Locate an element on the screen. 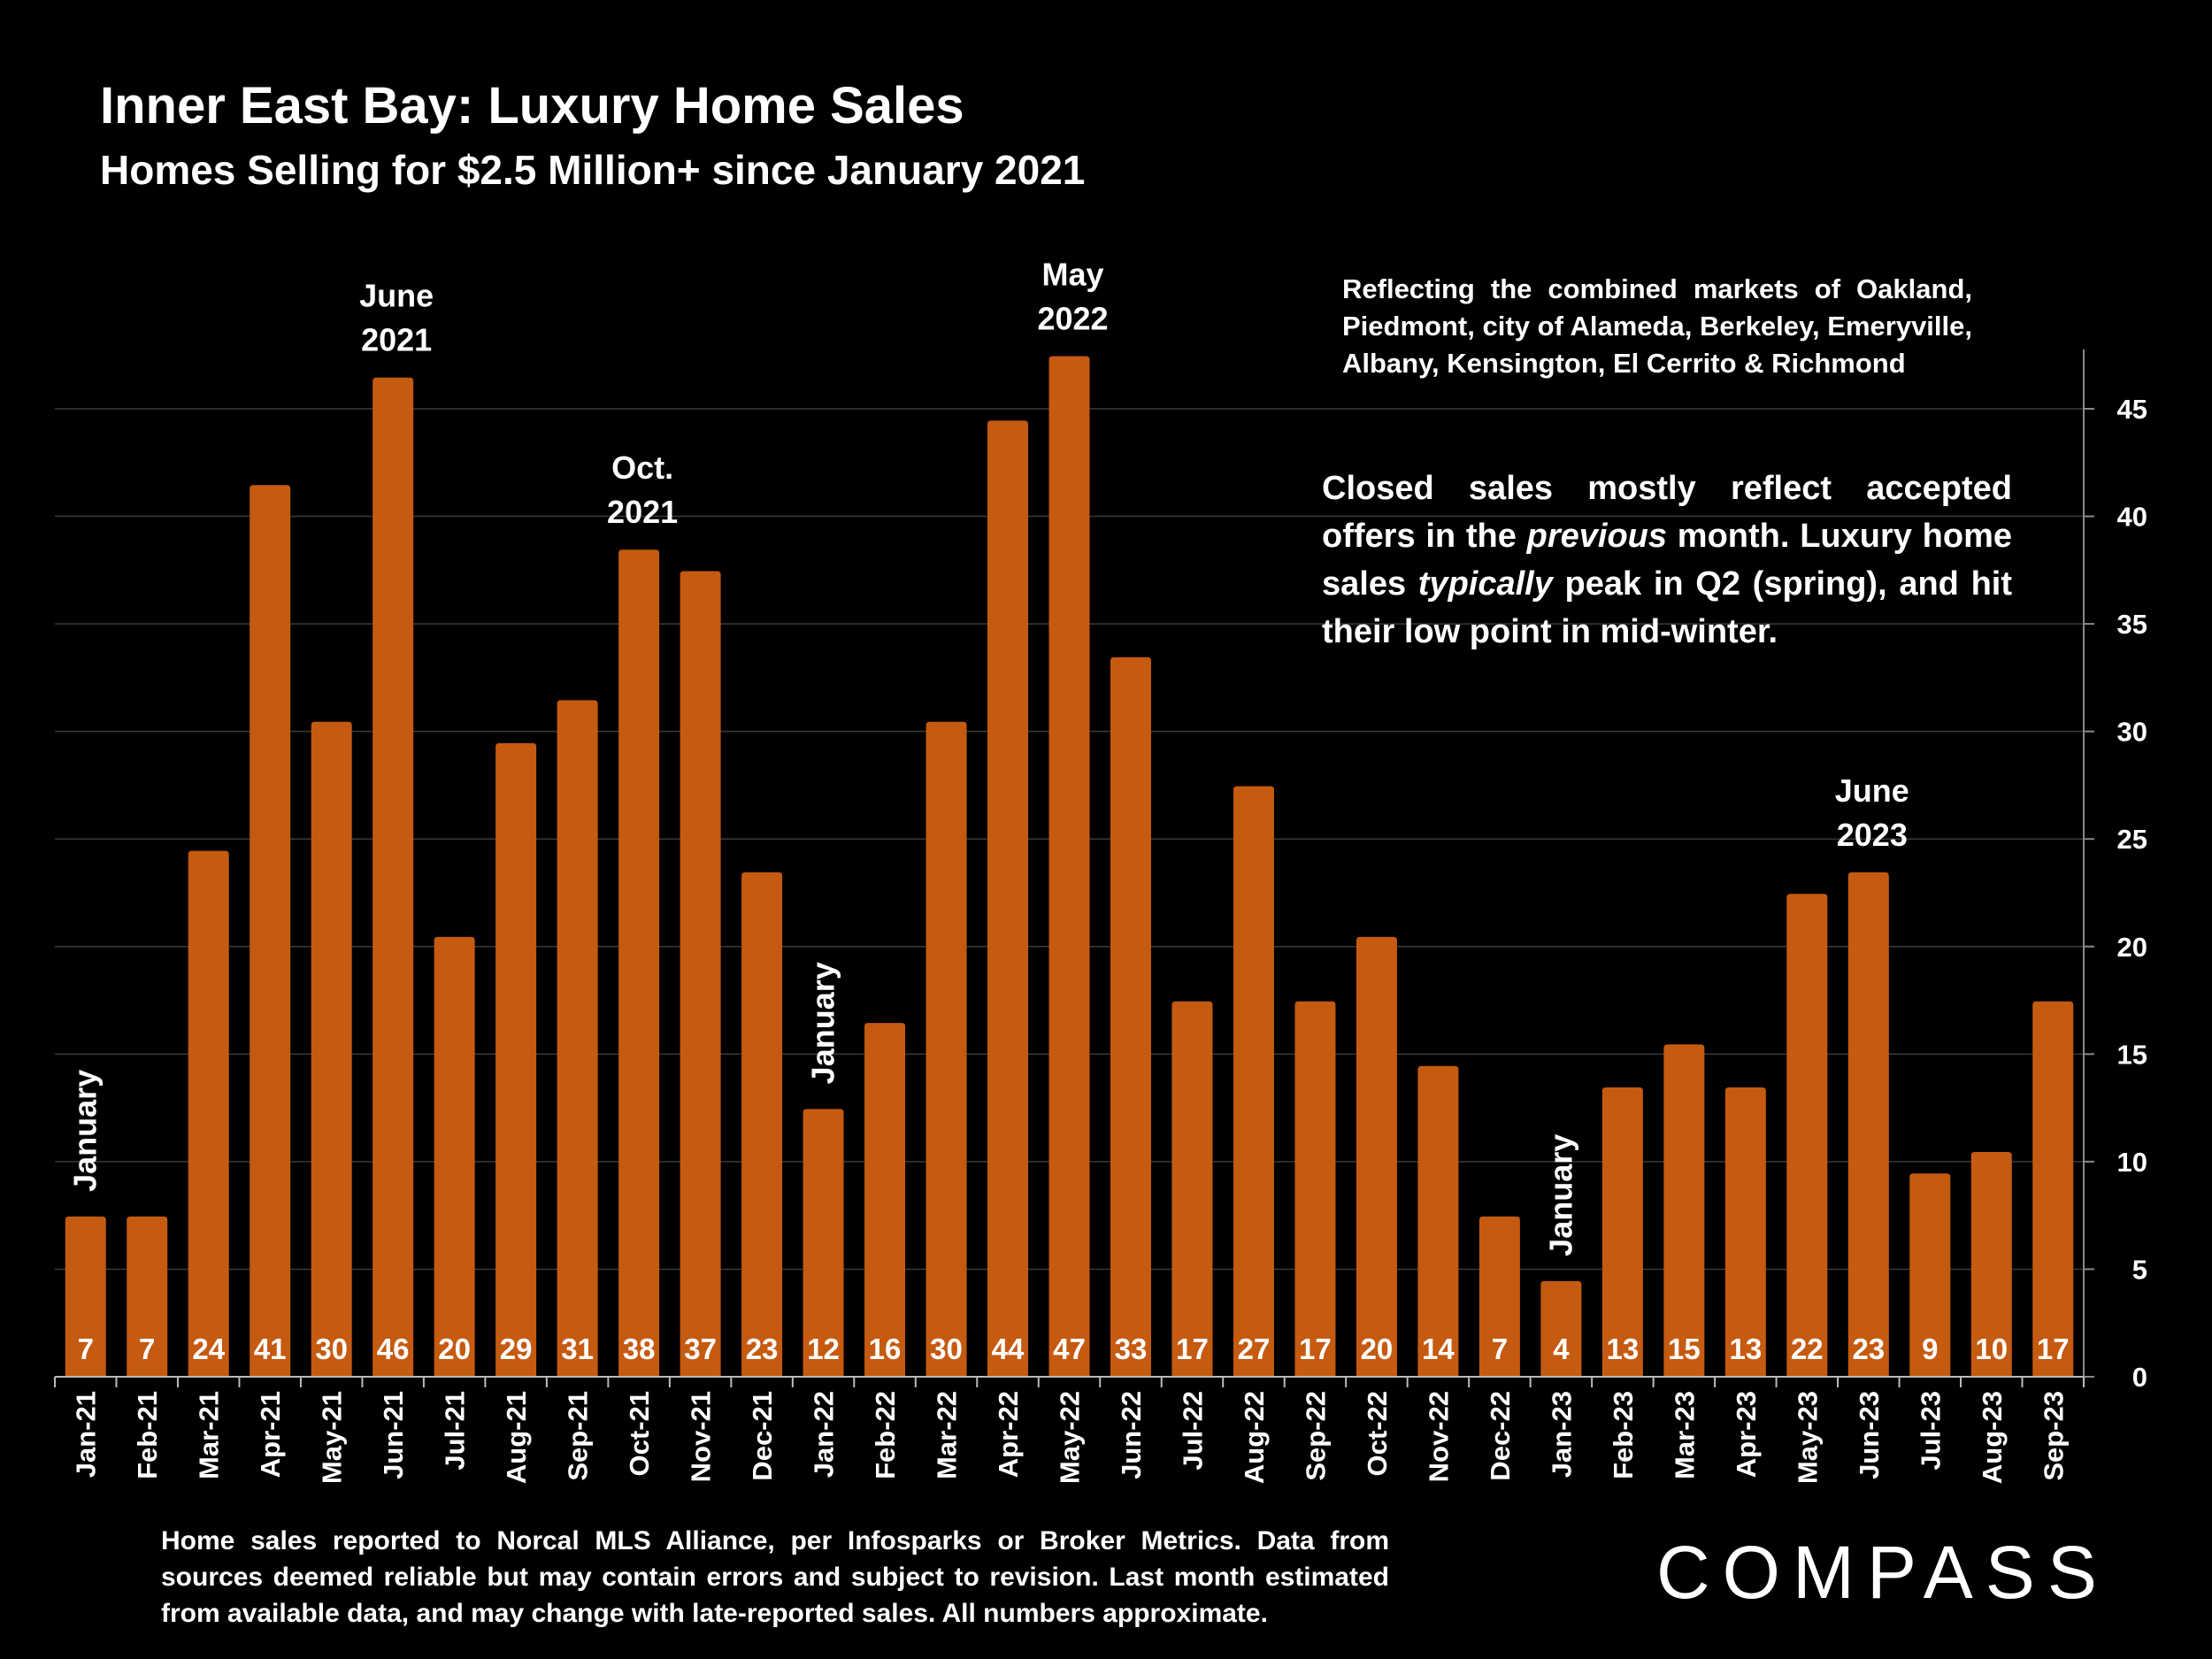 This screenshot has height=1659, width=2212. x-tick-label: Jun-21 is located at coordinates (394, 1435).